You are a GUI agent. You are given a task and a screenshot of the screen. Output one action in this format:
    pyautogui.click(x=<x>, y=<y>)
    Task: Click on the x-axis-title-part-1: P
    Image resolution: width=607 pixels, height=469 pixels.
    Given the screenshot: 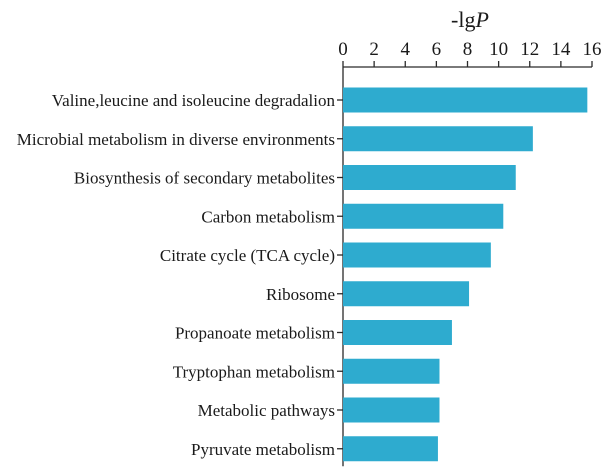 What is the action you would take?
    pyautogui.click(x=482, y=19)
    